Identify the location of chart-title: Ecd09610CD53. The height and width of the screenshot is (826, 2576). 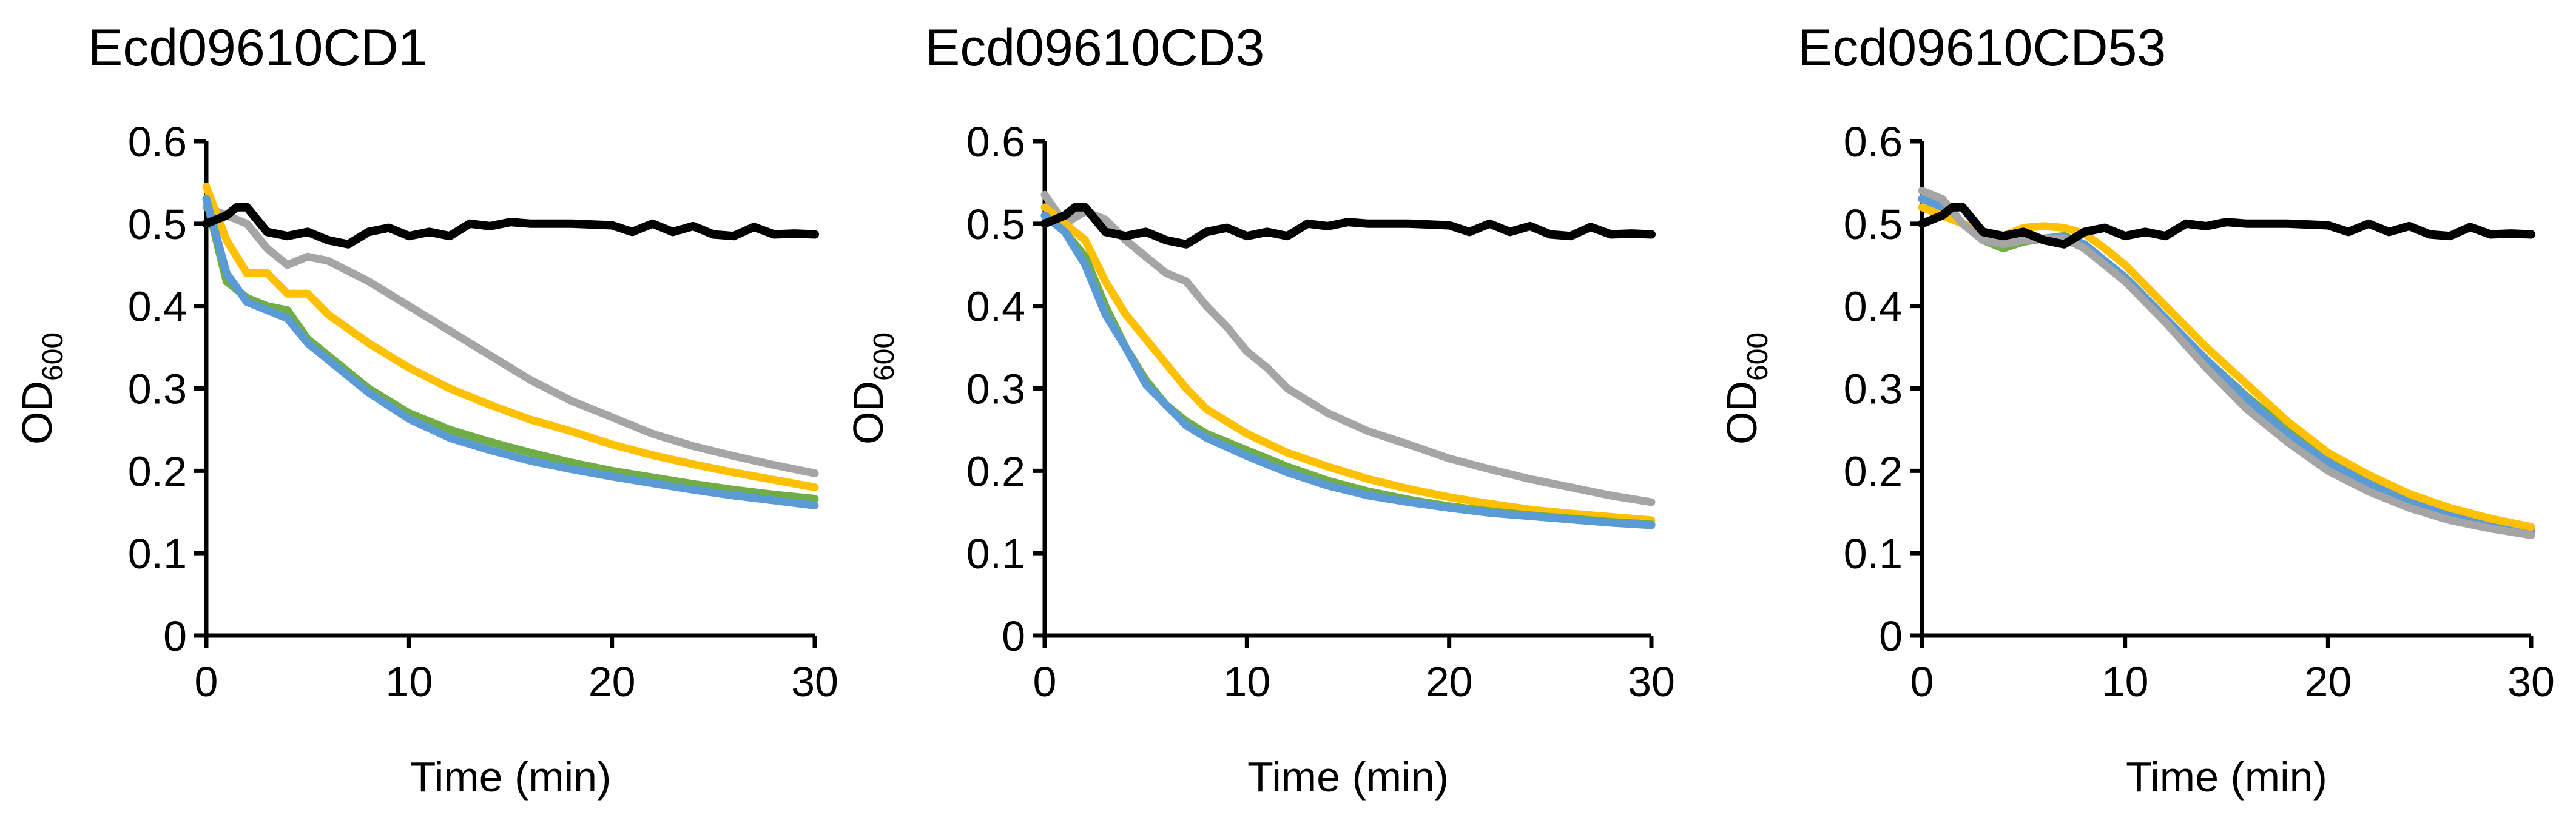
(1982, 48).